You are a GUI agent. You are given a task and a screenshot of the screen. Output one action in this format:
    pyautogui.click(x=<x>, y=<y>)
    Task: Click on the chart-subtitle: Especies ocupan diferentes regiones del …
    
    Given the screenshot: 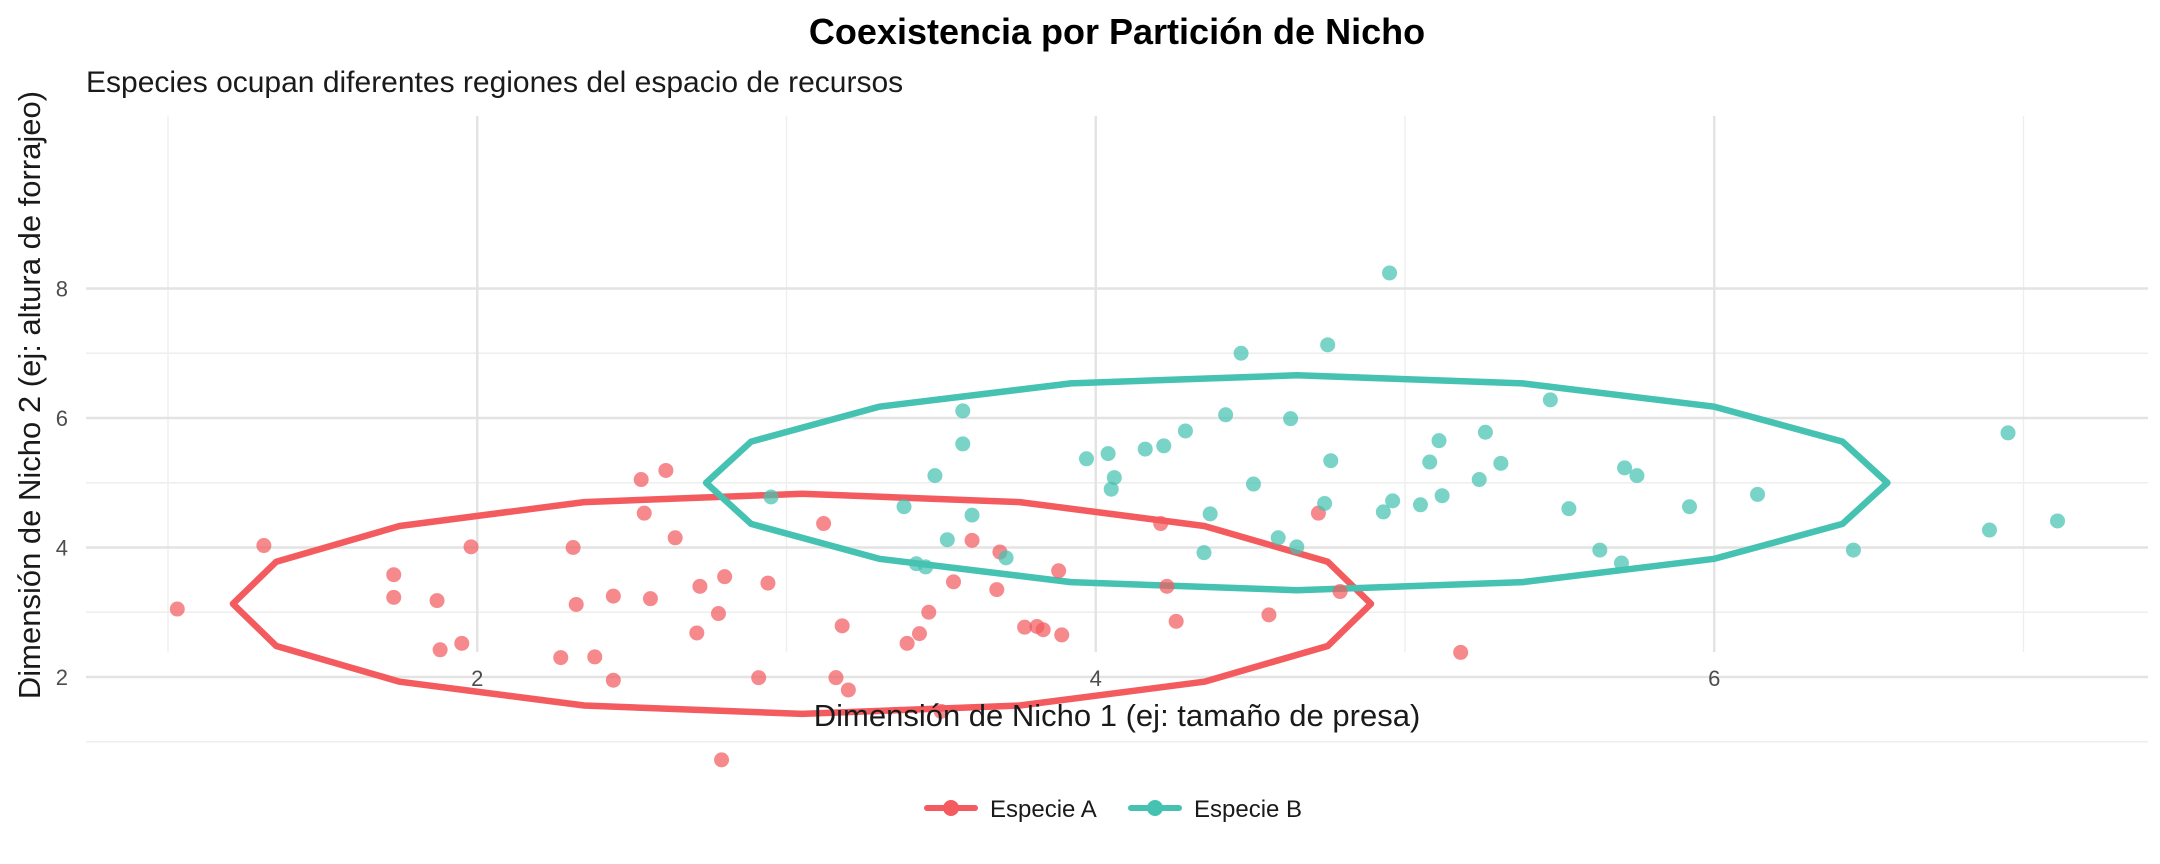 What is the action you would take?
    pyautogui.click(x=494, y=82)
    